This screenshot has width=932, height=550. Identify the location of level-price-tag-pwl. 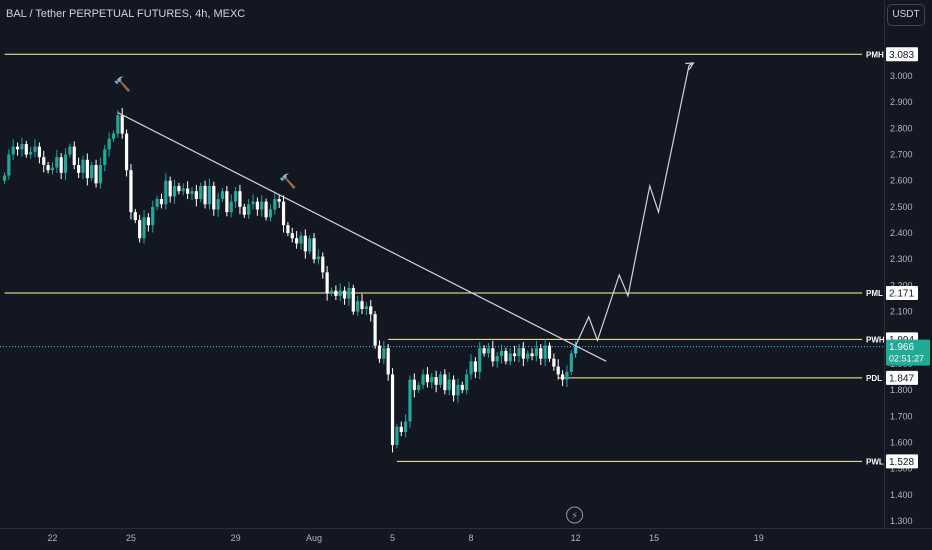
(902, 461).